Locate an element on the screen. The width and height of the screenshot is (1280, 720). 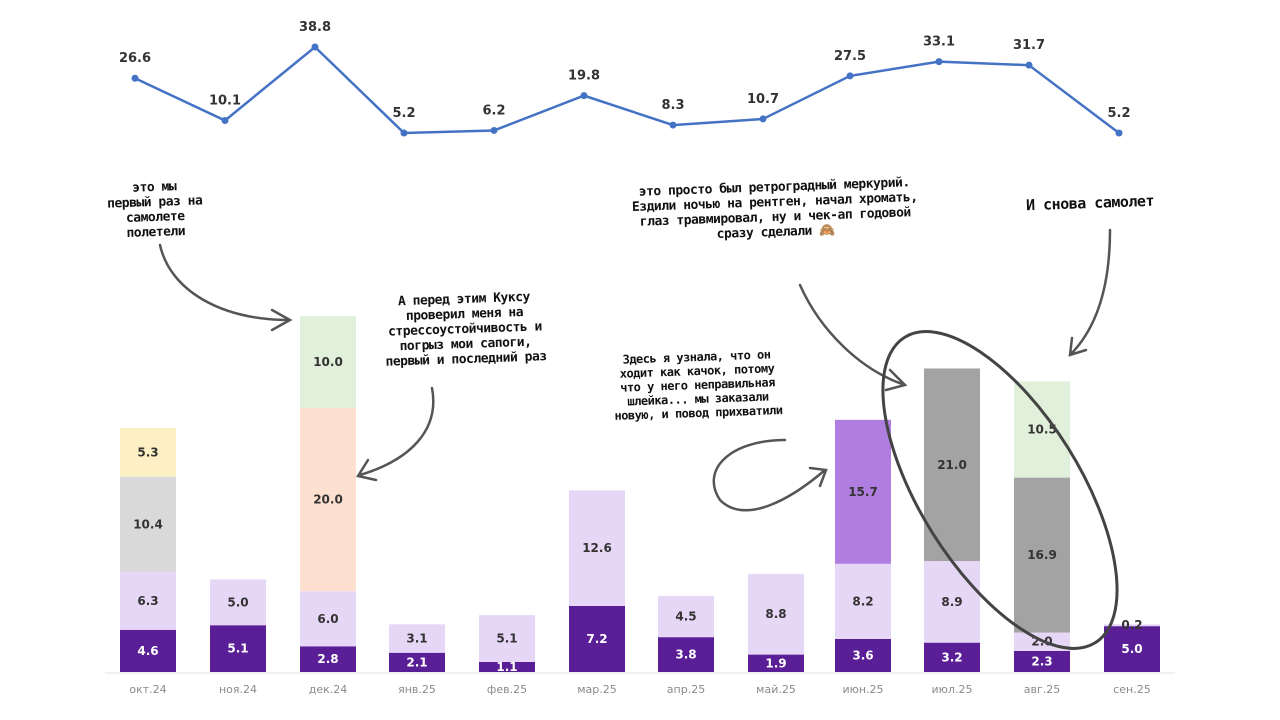
bar-value-label: 4.5 is located at coordinates (685, 617).